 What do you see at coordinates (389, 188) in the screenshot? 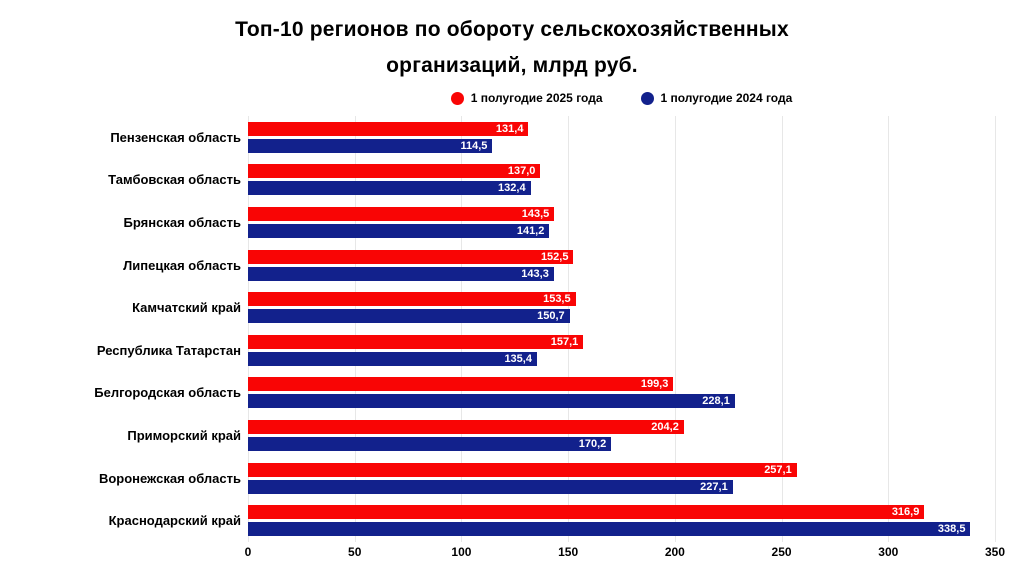
I see `bar-2024: 132,4` at bounding box center [389, 188].